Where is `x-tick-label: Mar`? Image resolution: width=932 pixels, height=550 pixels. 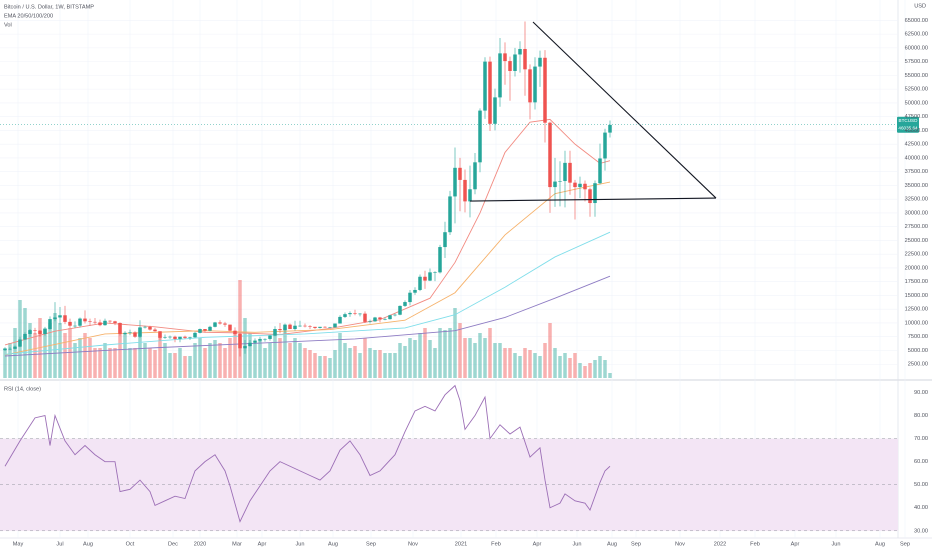
x-tick-label: Mar is located at coordinates (237, 544).